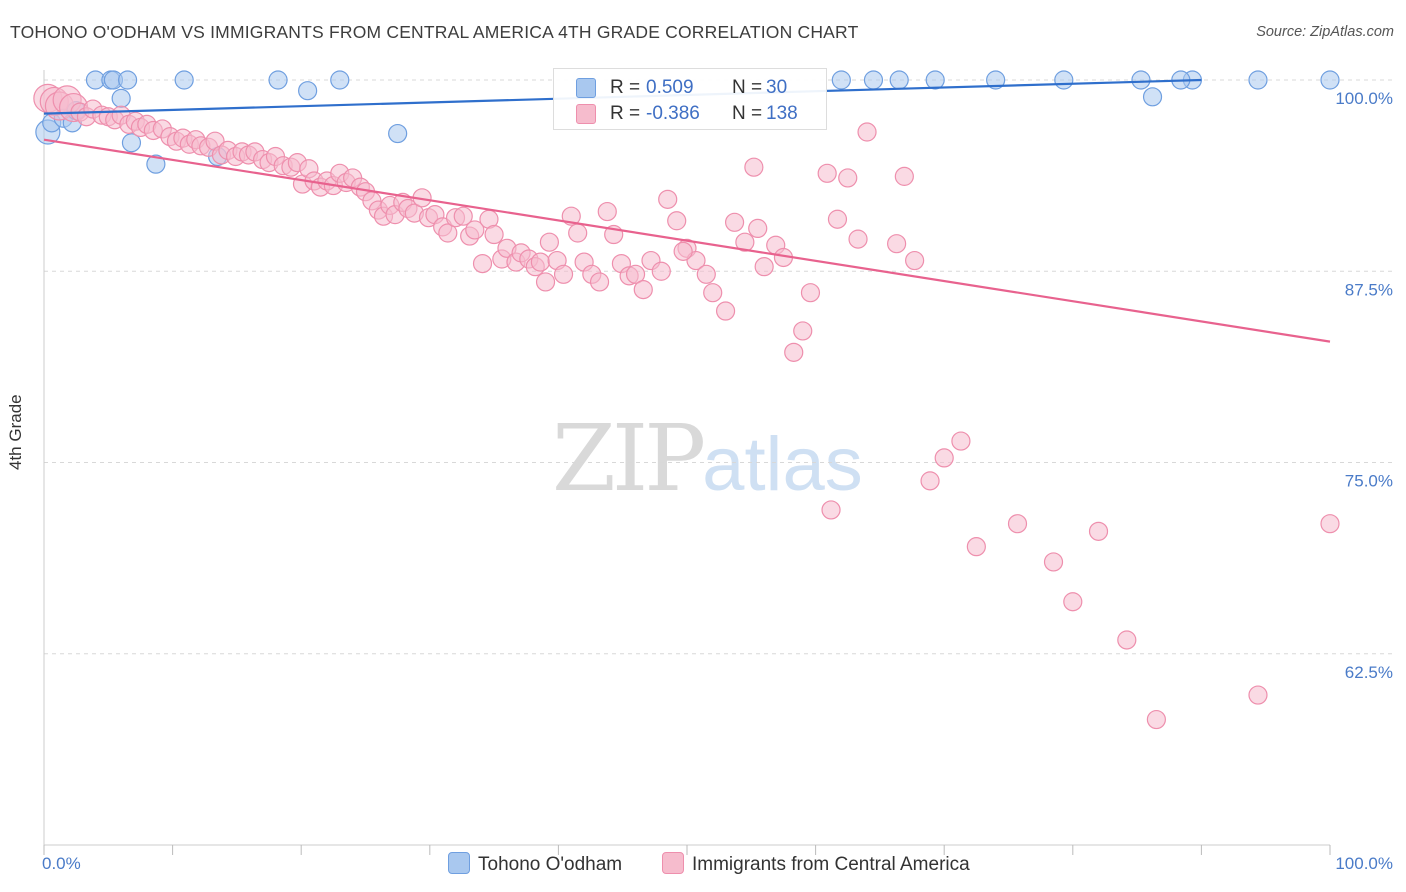  What do you see at coordinates (673, 113) in the screenshot?
I see `legend-r-value: -0.386` at bounding box center [673, 113].